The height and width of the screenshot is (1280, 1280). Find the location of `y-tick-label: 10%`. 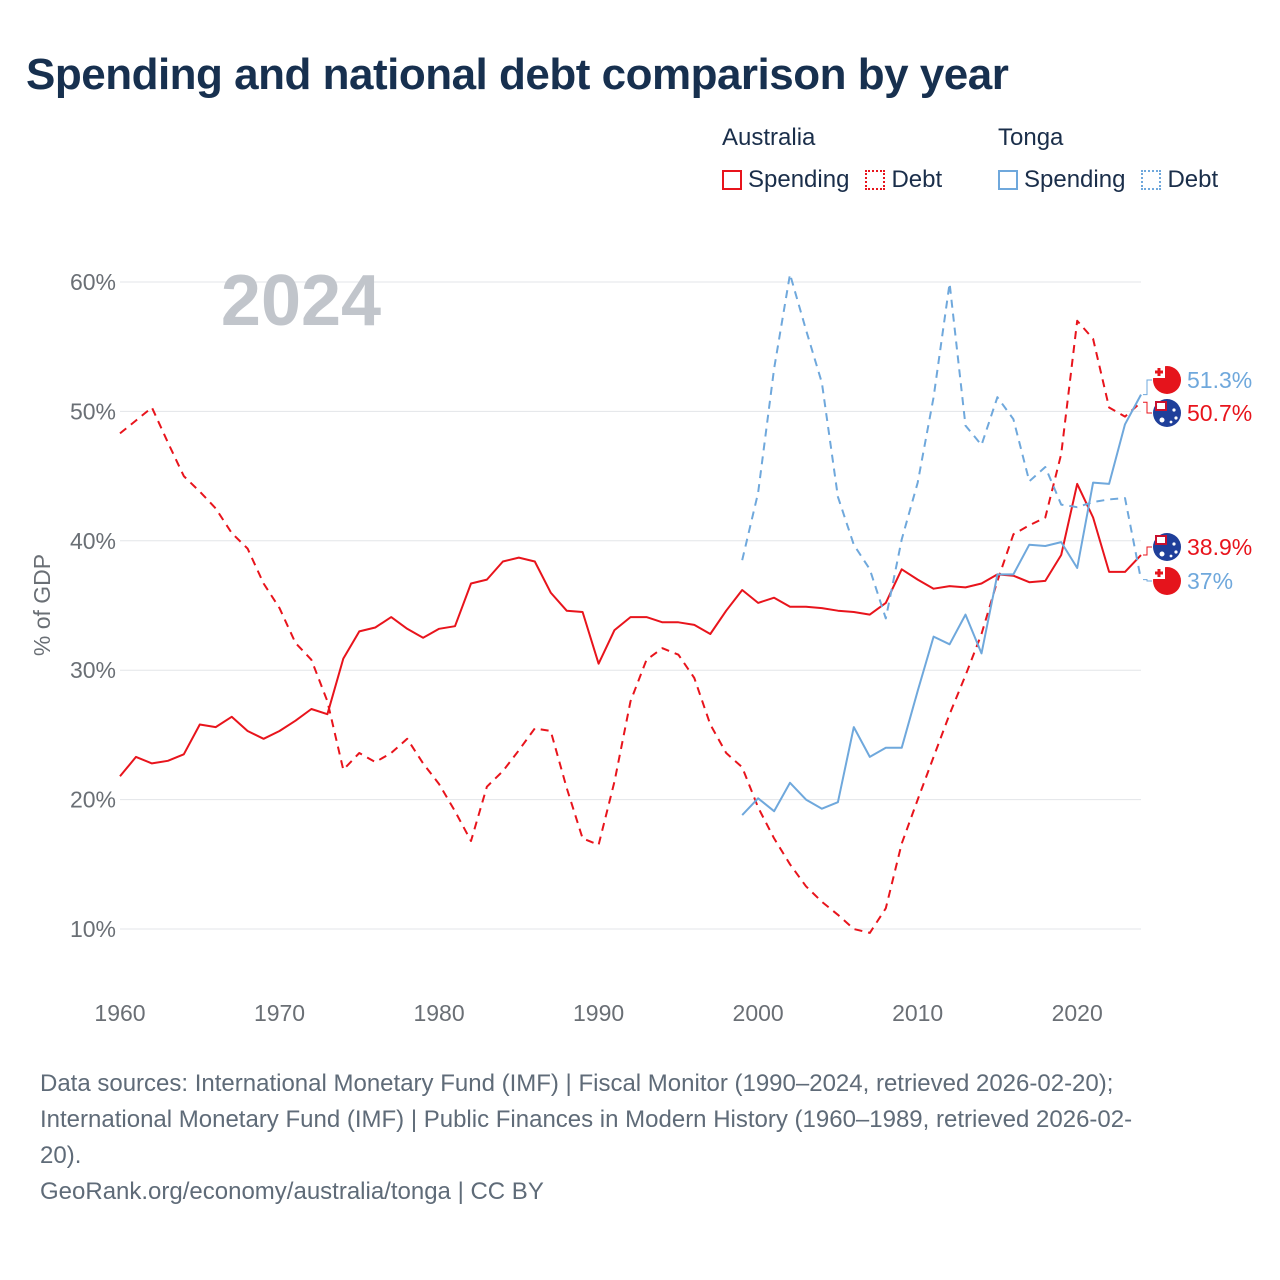

y-tick-label: 10% is located at coordinates (93, 929).